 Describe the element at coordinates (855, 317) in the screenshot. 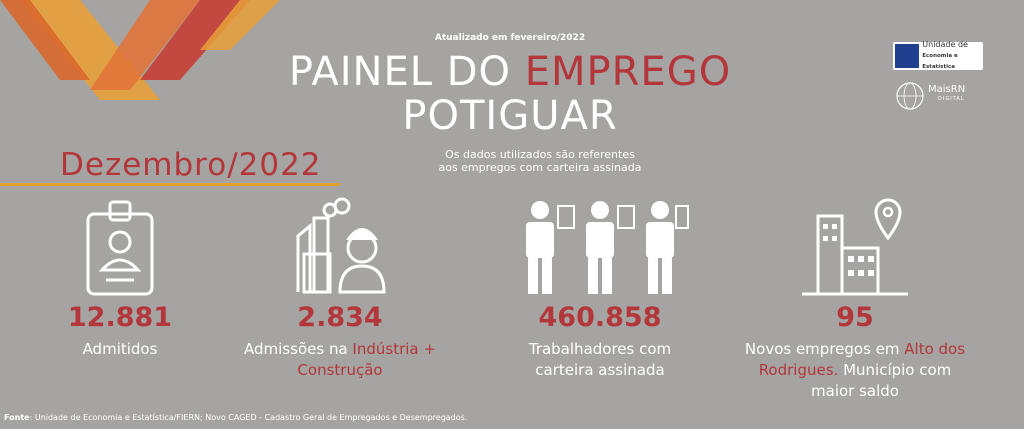

I see `stat-value: 95` at that location.